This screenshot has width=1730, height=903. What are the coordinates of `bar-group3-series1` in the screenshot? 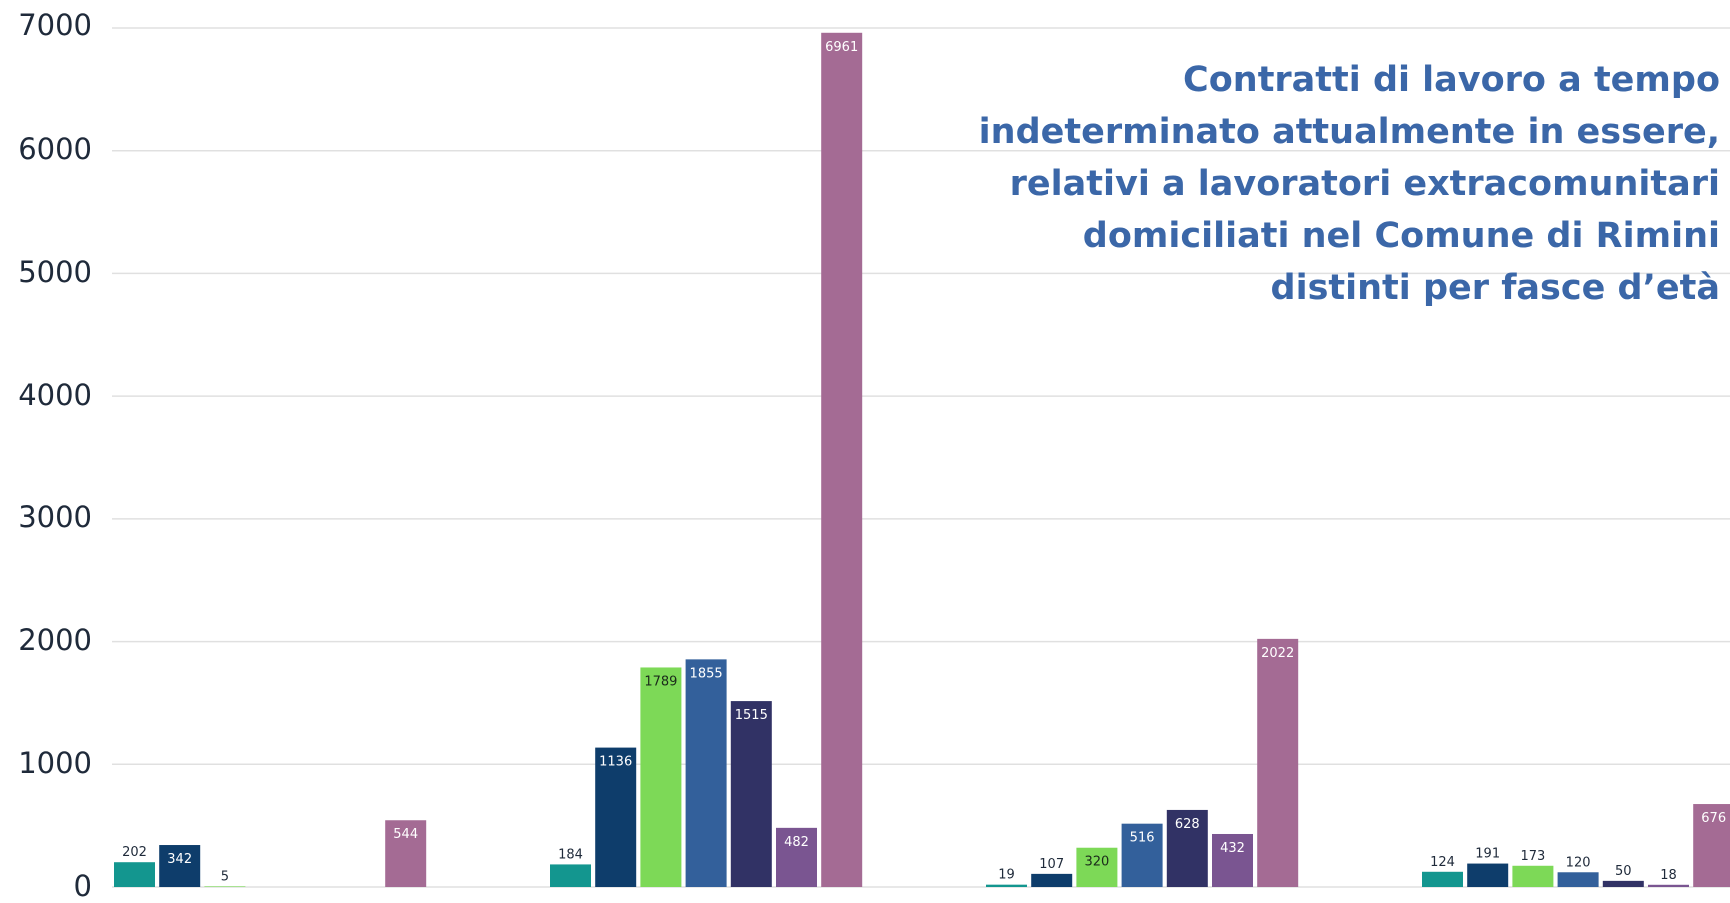 It's located at (1006, 885).